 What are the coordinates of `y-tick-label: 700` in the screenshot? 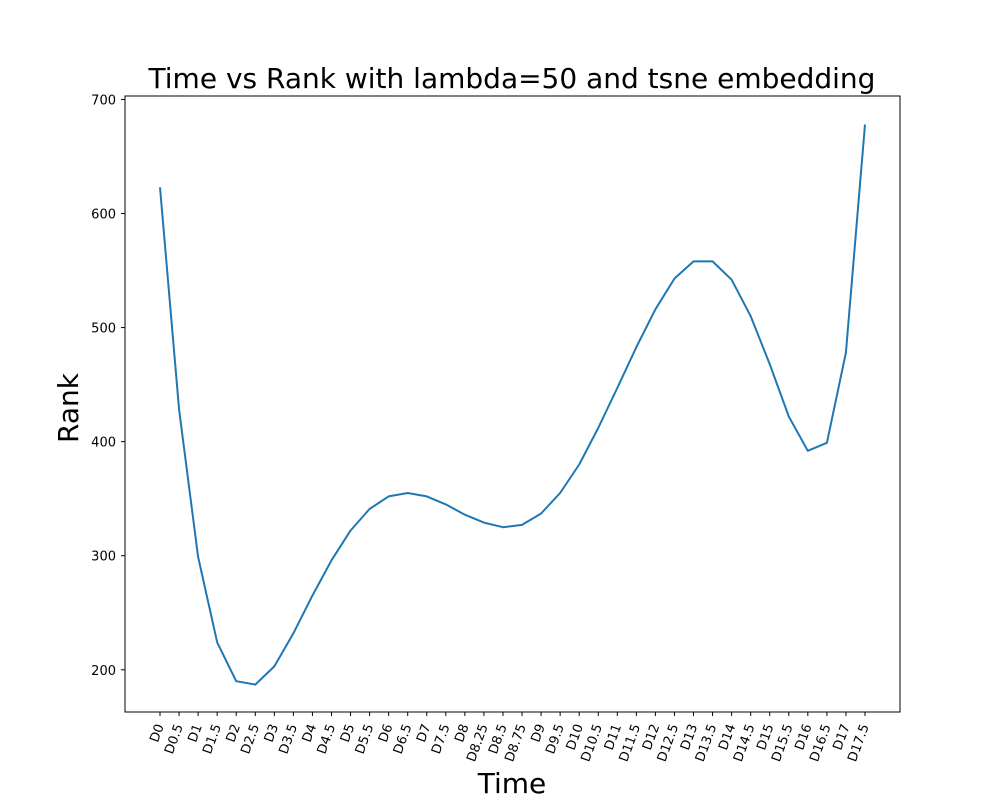 It's located at (103, 100).